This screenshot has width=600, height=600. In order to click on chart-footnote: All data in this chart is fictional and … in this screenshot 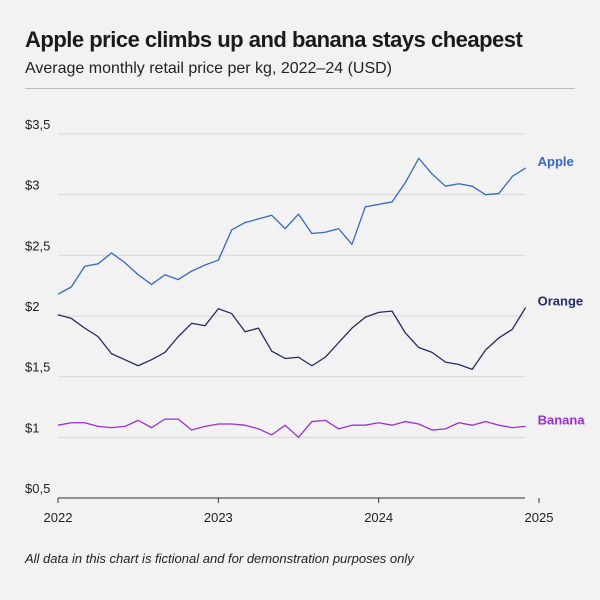, I will do `click(219, 558)`.